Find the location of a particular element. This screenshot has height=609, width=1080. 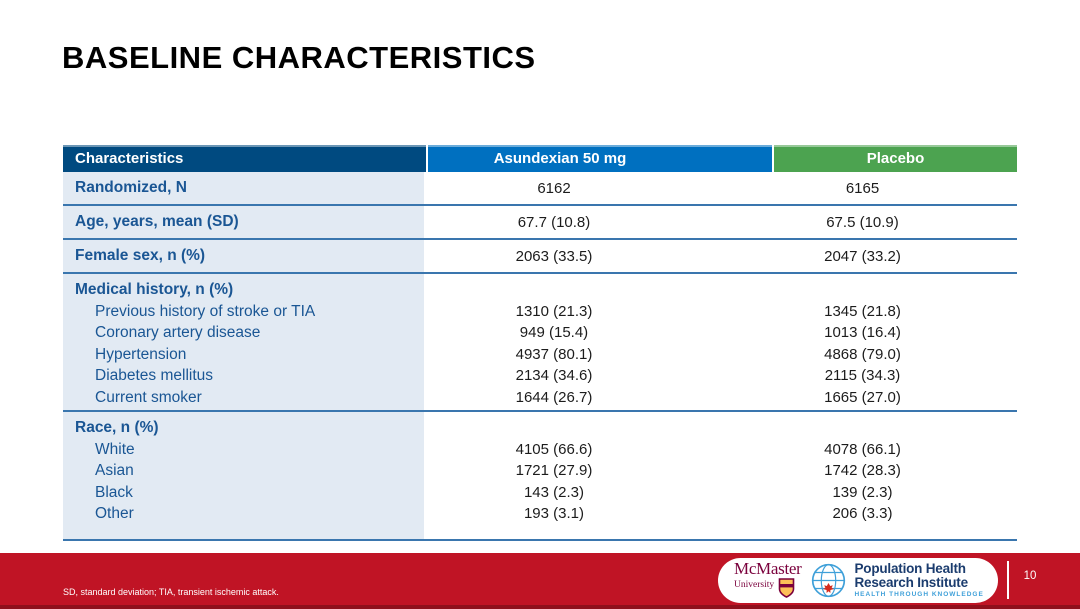

value-text: 139 (2.3) is located at coordinates (862, 492).